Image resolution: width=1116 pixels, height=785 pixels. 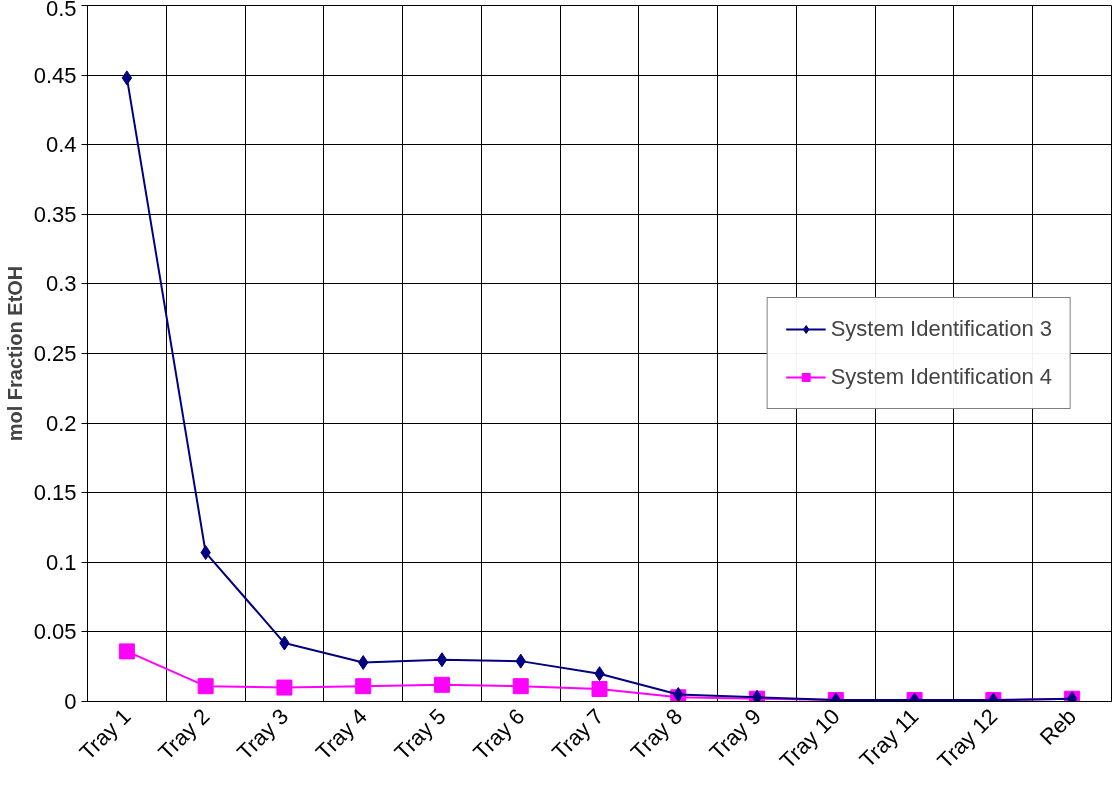 What do you see at coordinates (61, 423) in the screenshot?
I see `y-tick-label: 0.2` at bounding box center [61, 423].